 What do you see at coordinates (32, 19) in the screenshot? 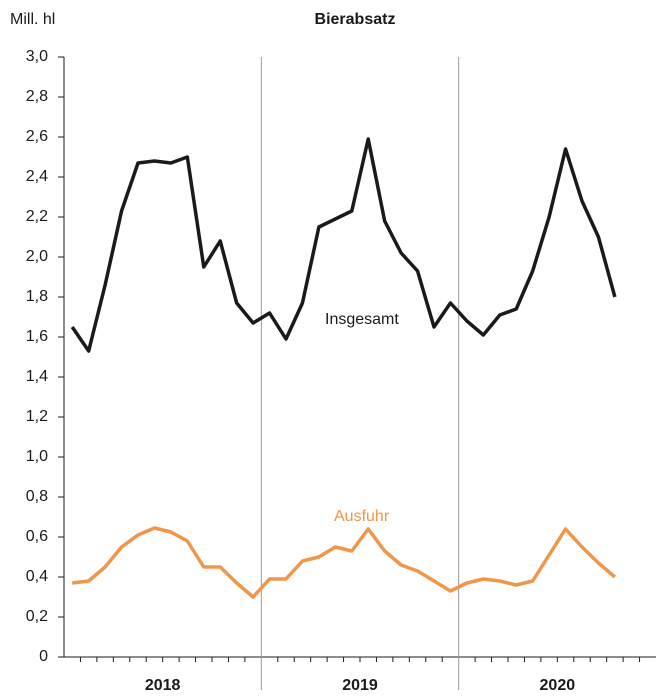
I see `y-axis-label: Mill. hl` at bounding box center [32, 19].